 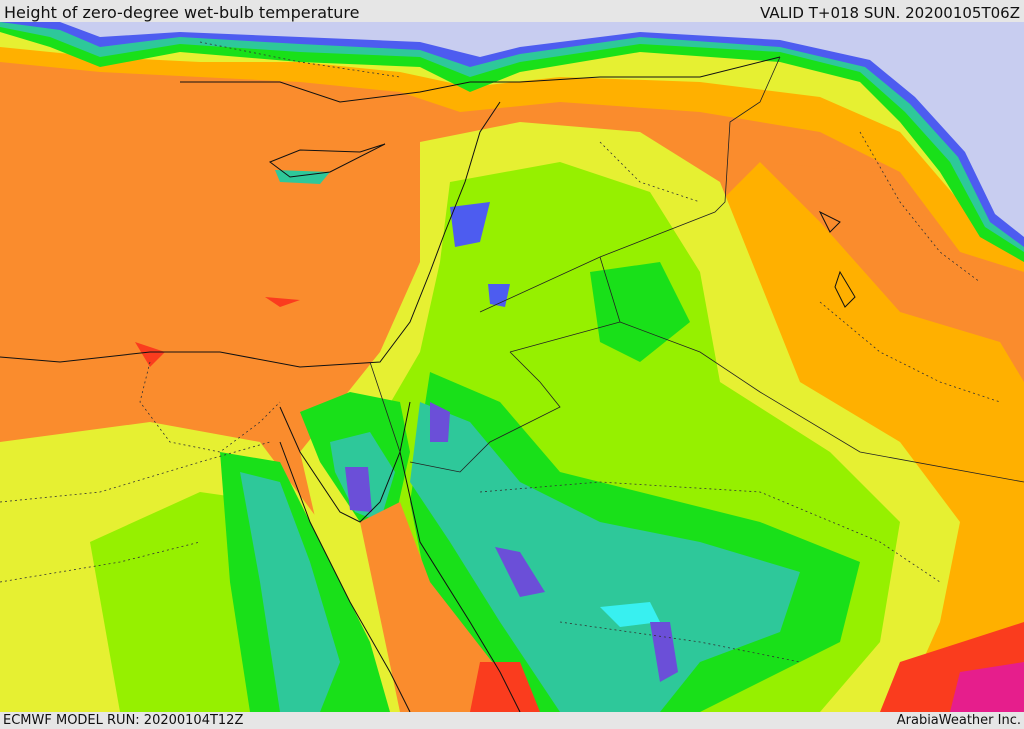 What do you see at coordinates (470, 224) in the screenshot?
I see `field-blue-lebanon` at bounding box center [470, 224].